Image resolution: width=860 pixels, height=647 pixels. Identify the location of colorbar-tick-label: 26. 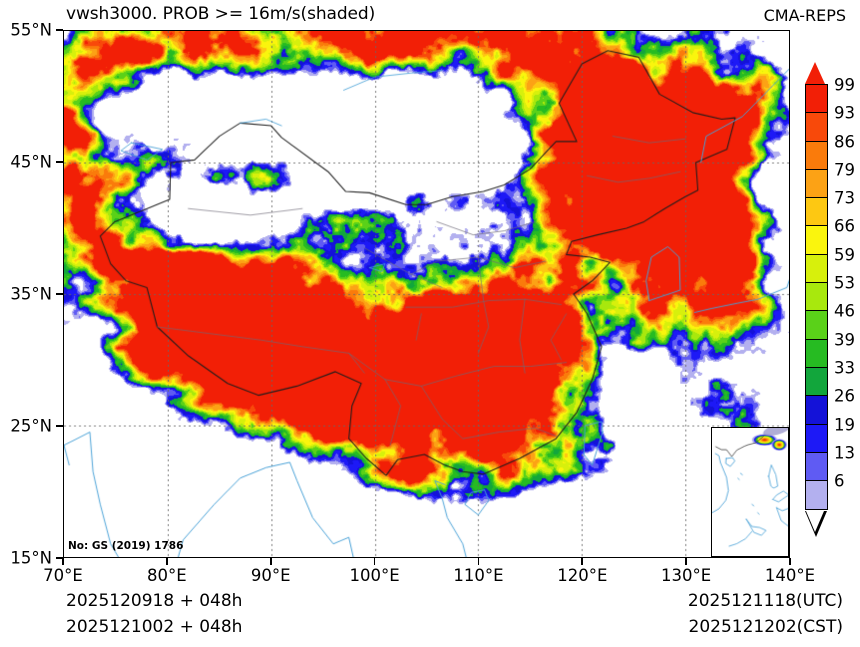
(844, 396).